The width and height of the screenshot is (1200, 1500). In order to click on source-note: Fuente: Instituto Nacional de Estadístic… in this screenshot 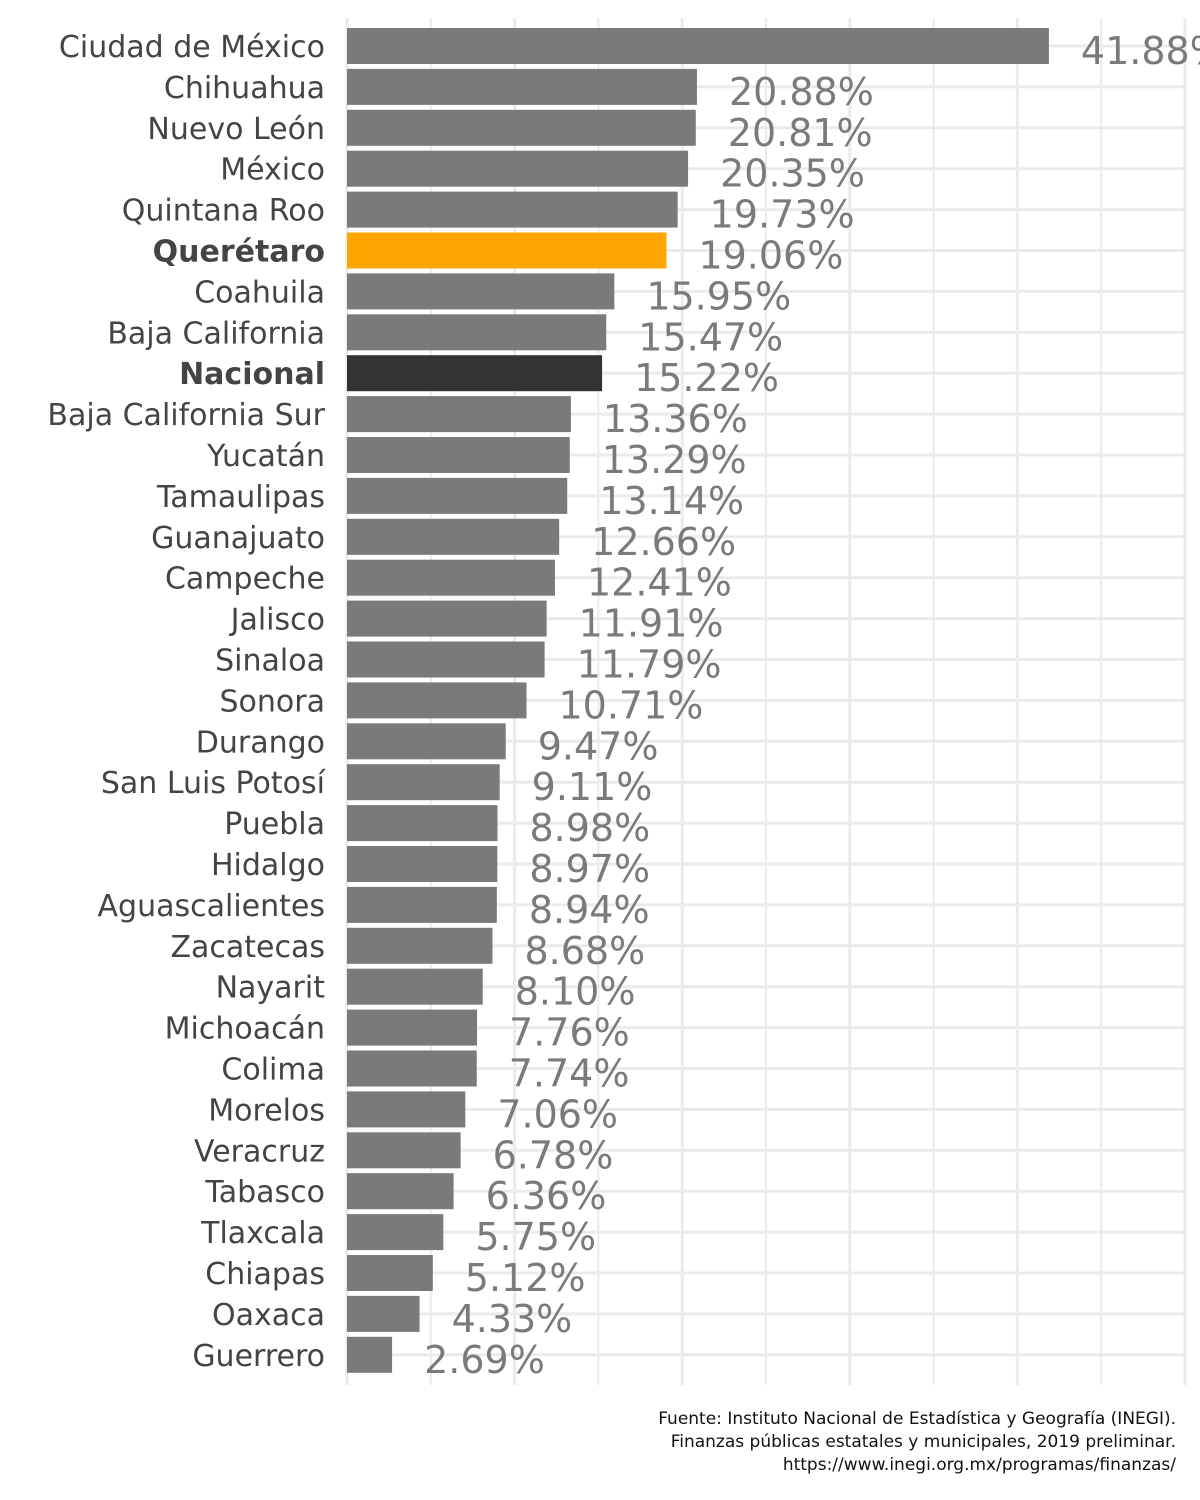, I will do `click(917, 1442)`.